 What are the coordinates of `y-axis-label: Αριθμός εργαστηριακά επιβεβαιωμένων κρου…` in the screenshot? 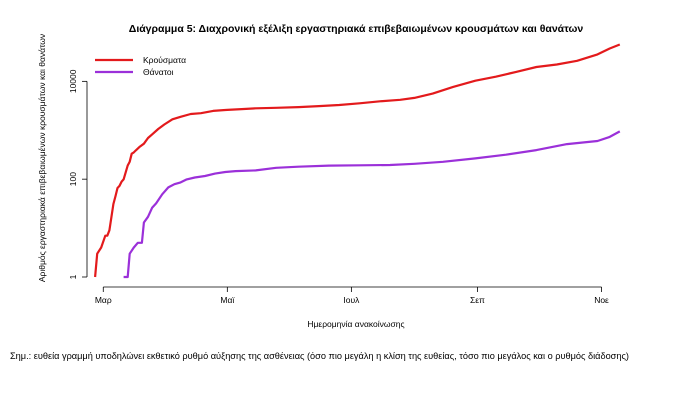 It's located at (42, 158).